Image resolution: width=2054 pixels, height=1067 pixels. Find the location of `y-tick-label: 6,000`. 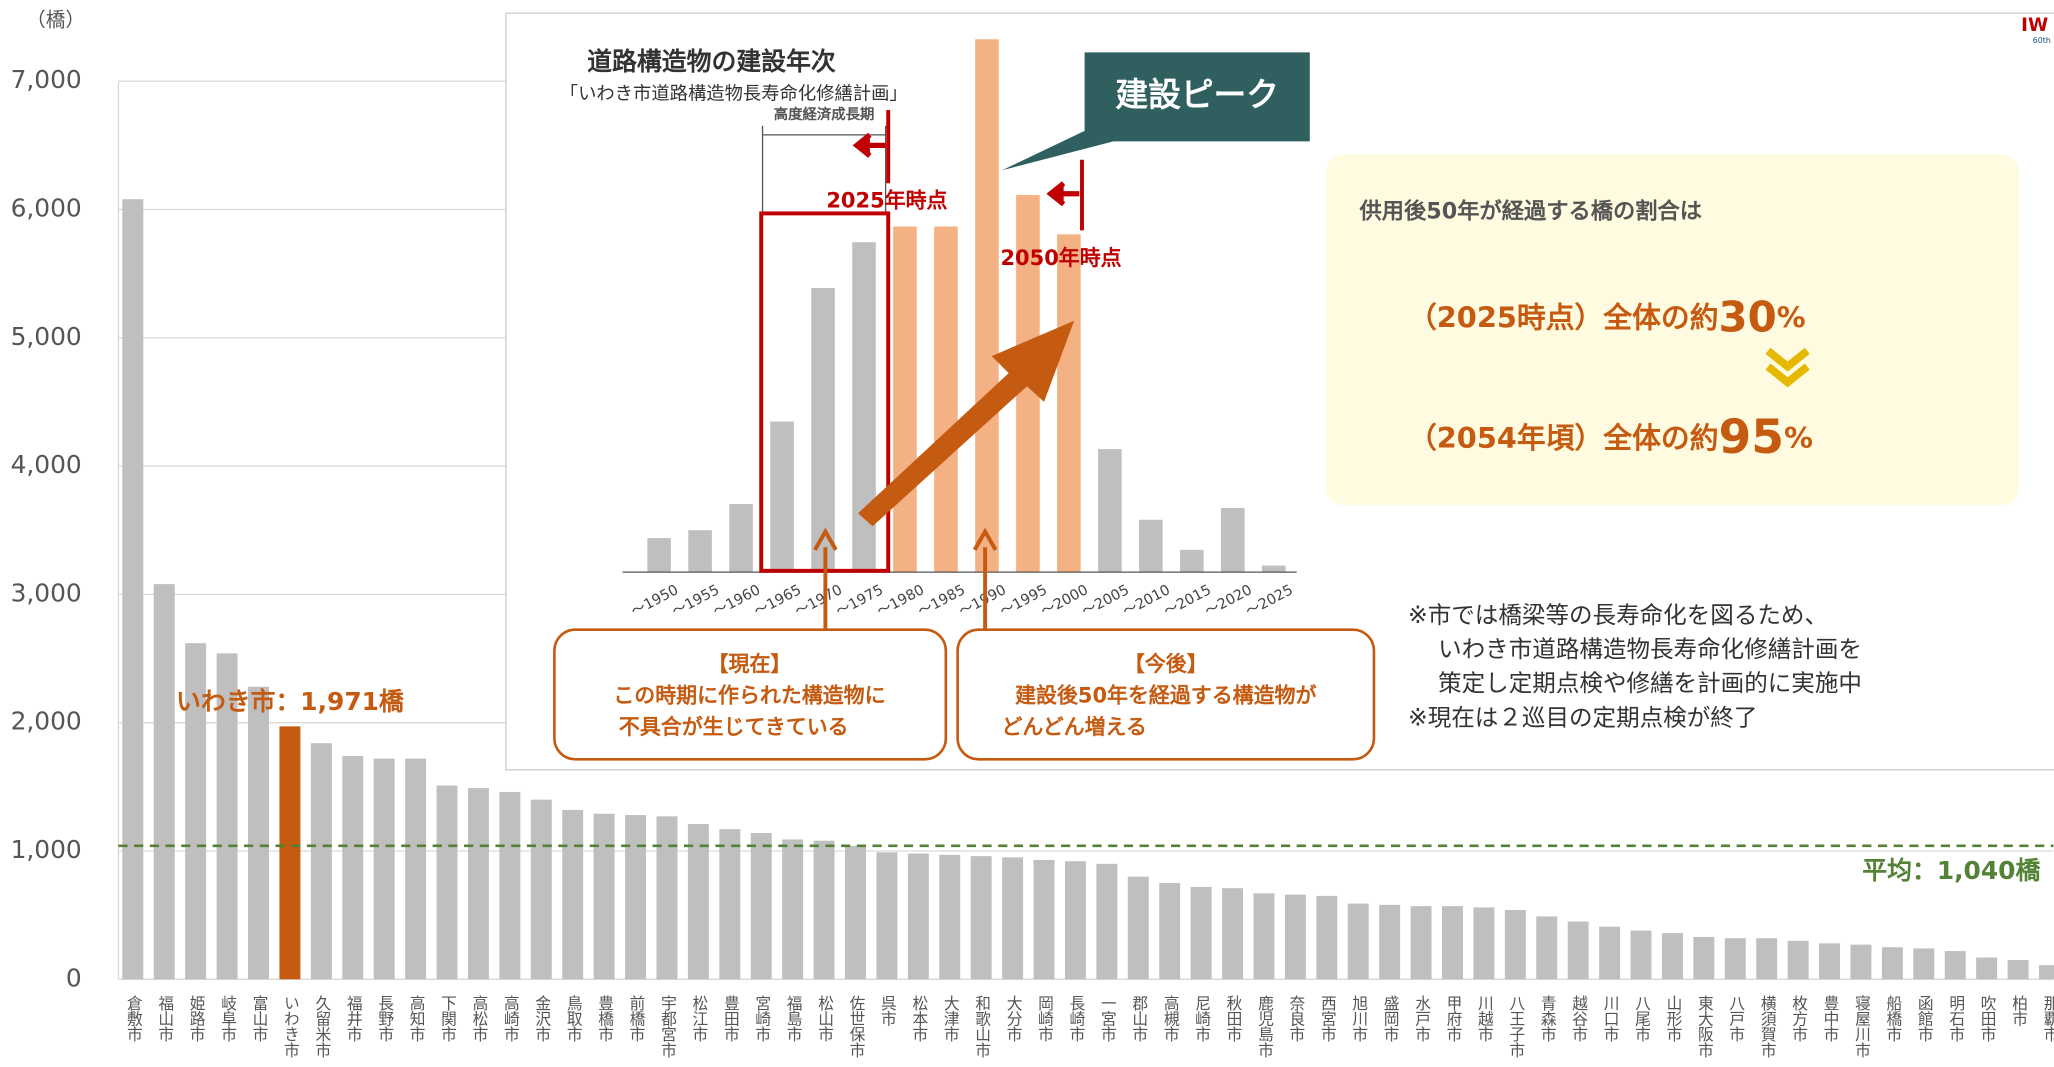

y-tick-label: 6,000 is located at coordinates (46, 207).